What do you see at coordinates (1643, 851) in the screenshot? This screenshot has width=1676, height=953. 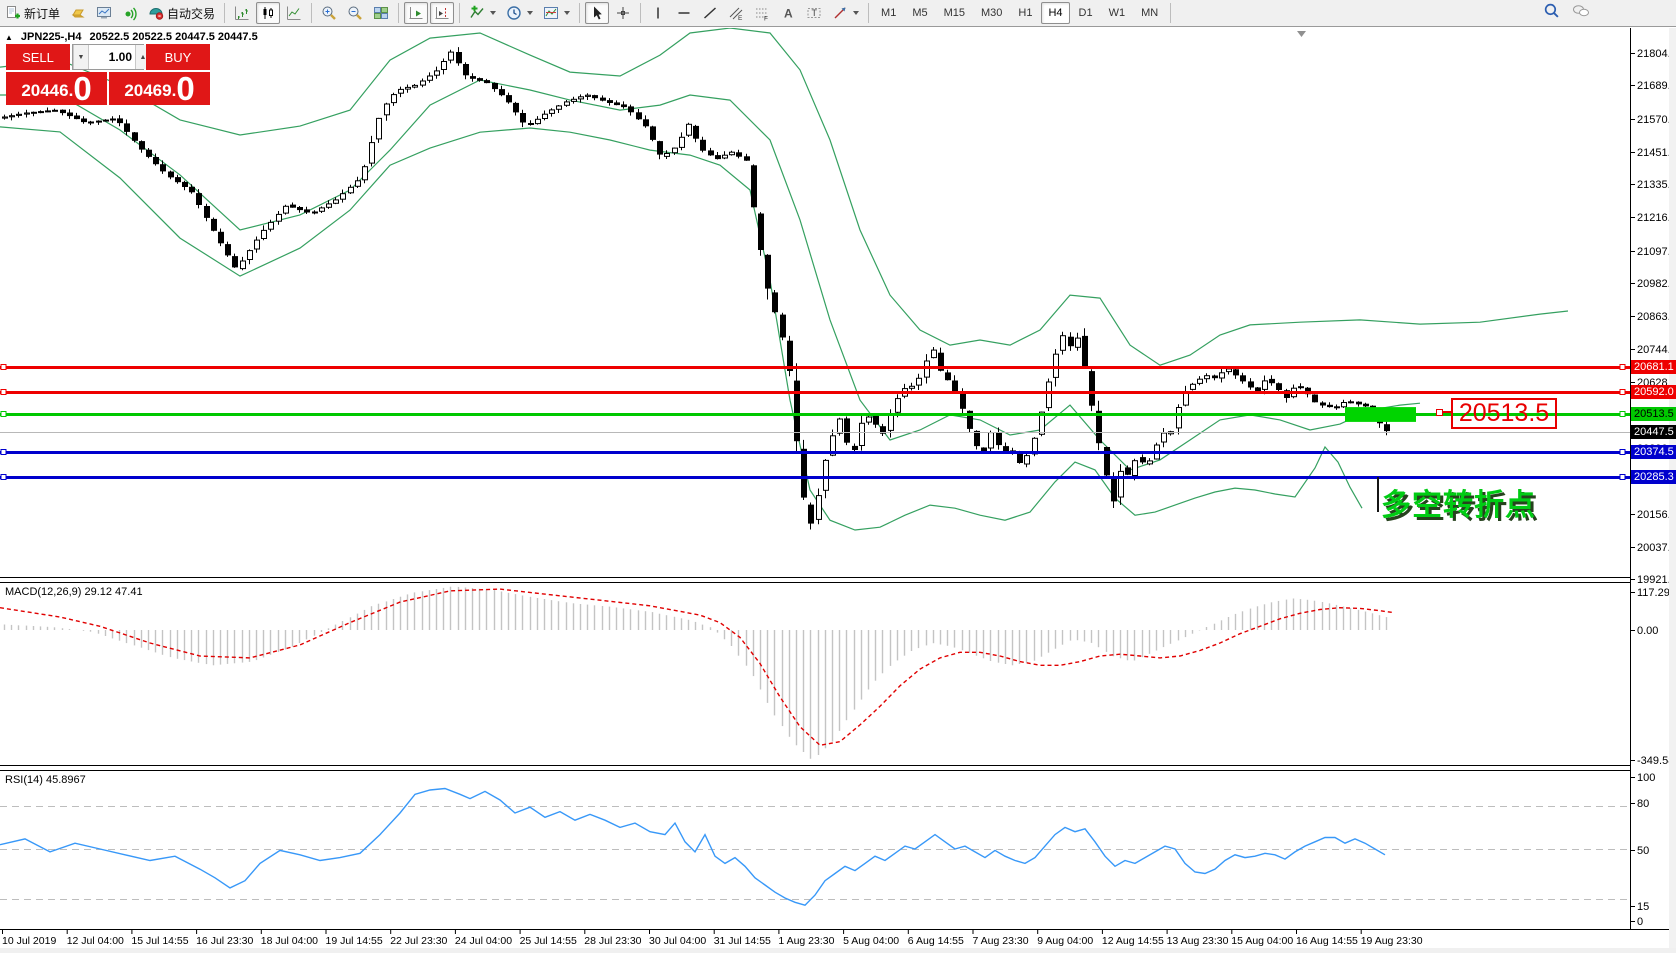 I see `rsi-tick: 50` at bounding box center [1643, 851].